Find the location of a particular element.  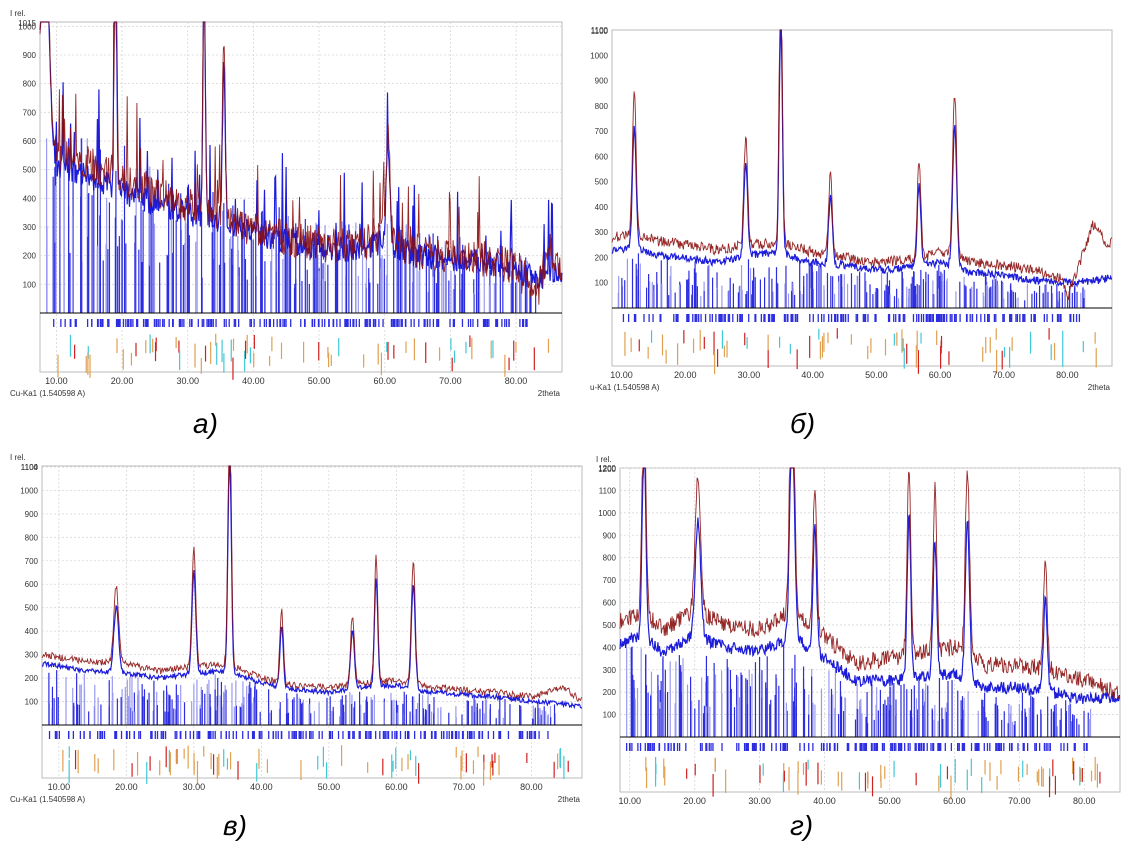

y-top-label: 1100 is located at coordinates (600, 31).